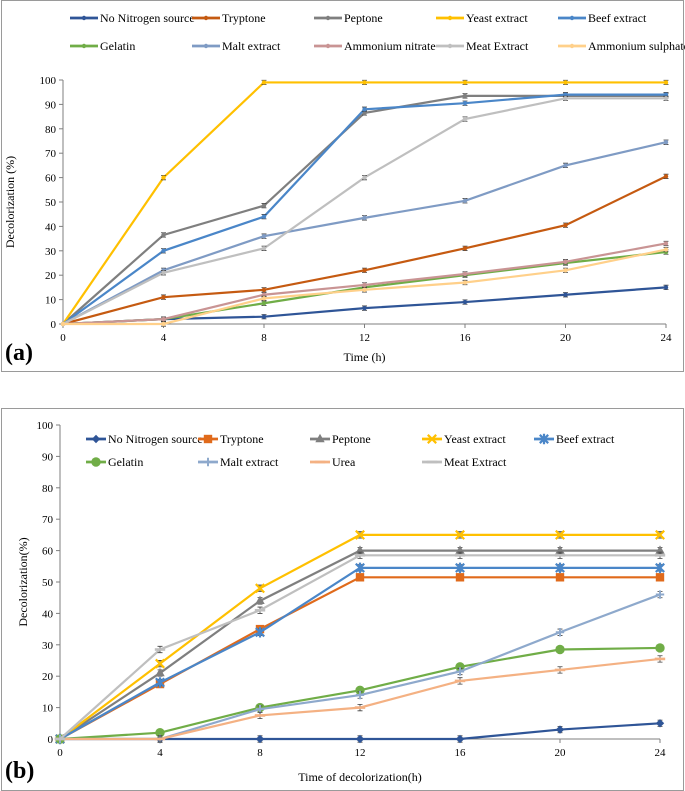 Image resolution: width=685 pixels, height=791 pixels. What do you see at coordinates (147, 18) in the screenshot?
I see `legend-label: No Nitrogen source` at bounding box center [147, 18].